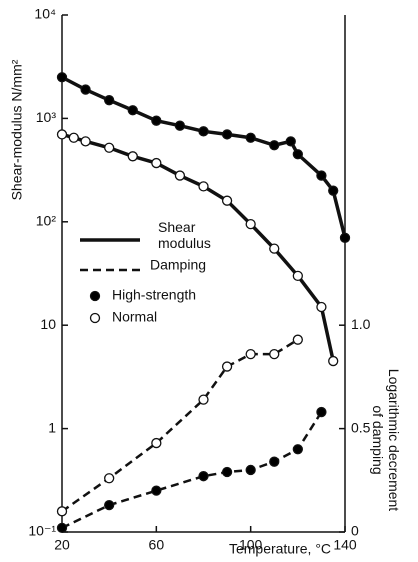  What do you see at coordinates (157, 545) in the screenshot?
I see `x-tick-label: 60` at bounding box center [157, 545].